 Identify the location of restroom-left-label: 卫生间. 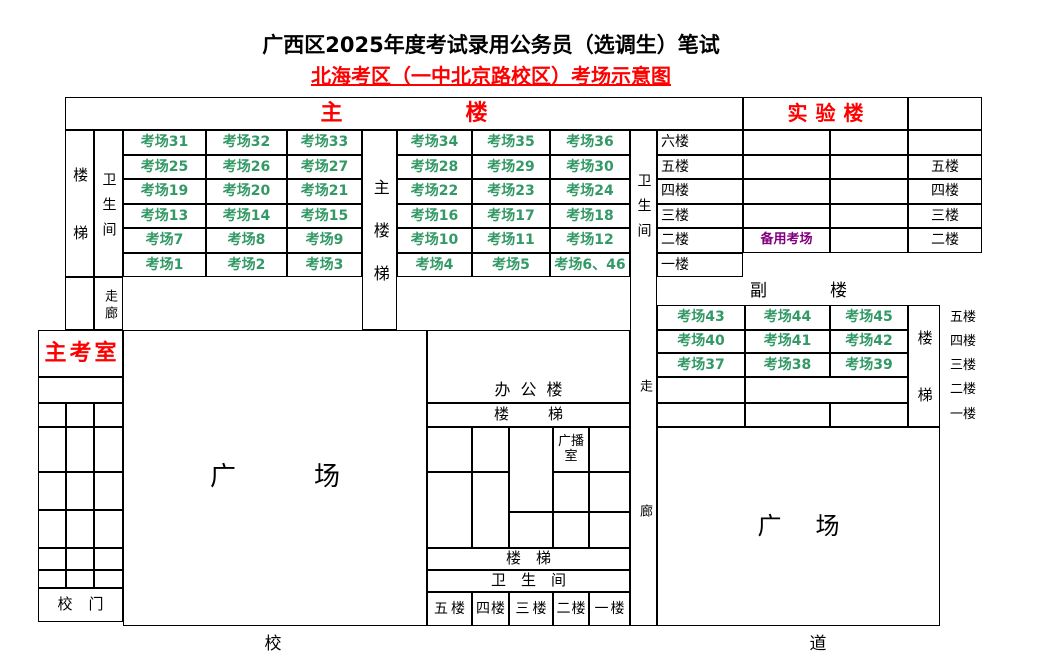
(108, 209).